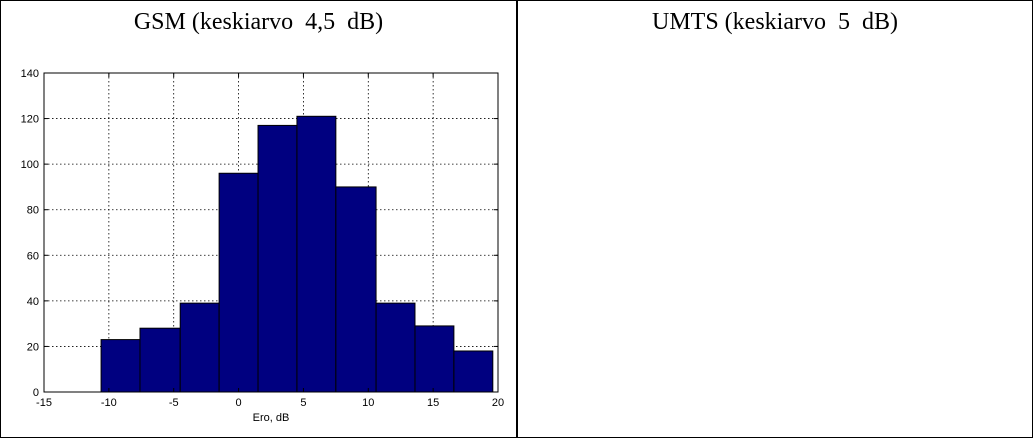  Describe the element at coordinates (33, 347) in the screenshot. I see `y-tick-label: 20` at that location.